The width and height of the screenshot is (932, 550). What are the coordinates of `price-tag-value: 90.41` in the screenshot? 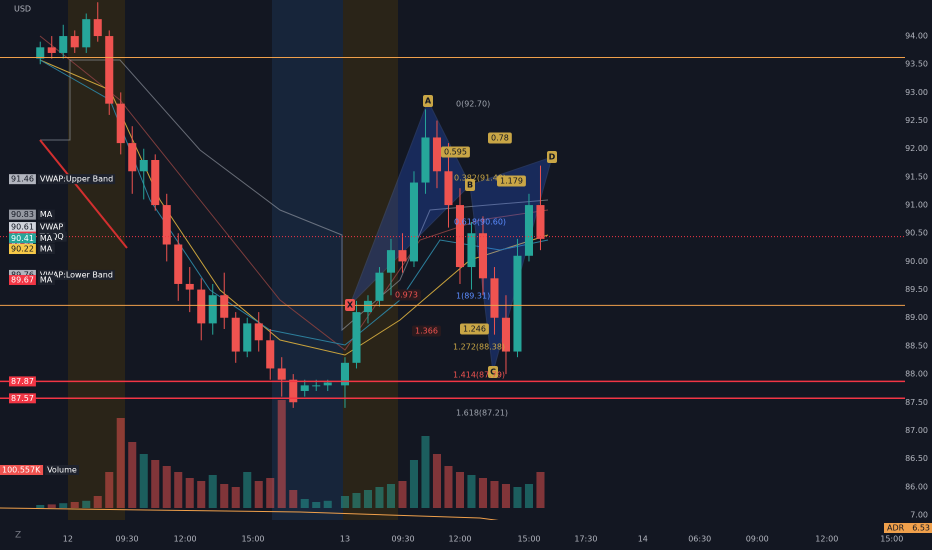 It's located at (22, 238).